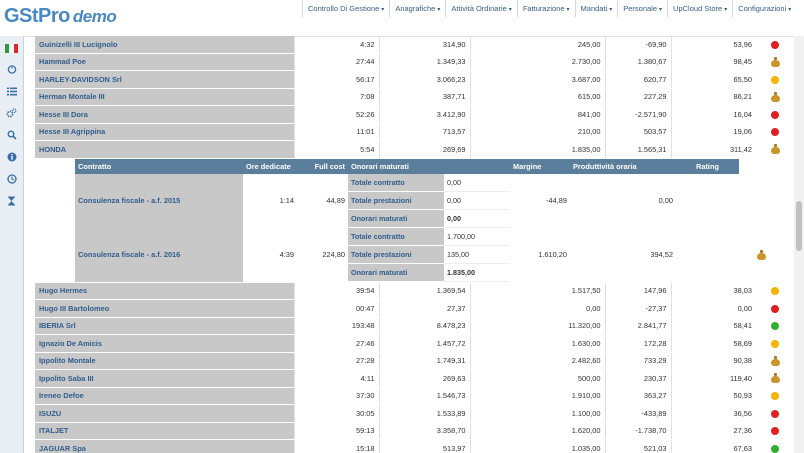 The width and height of the screenshot is (804, 453). What do you see at coordinates (637, 132) in the screenshot?
I see `cell-margine: 503,57` at bounding box center [637, 132].